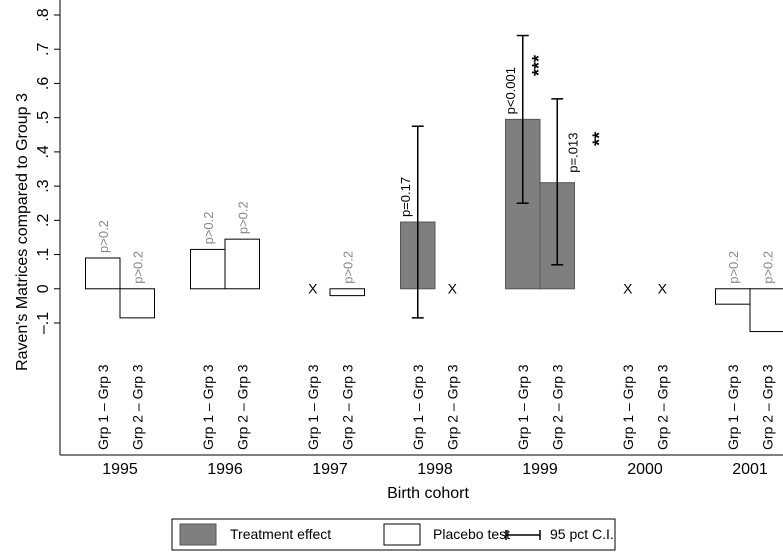  What do you see at coordinates (22, 232) in the screenshot?
I see `y-axis-title: Raven's Matrices compared to Group 3` at bounding box center [22, 232].